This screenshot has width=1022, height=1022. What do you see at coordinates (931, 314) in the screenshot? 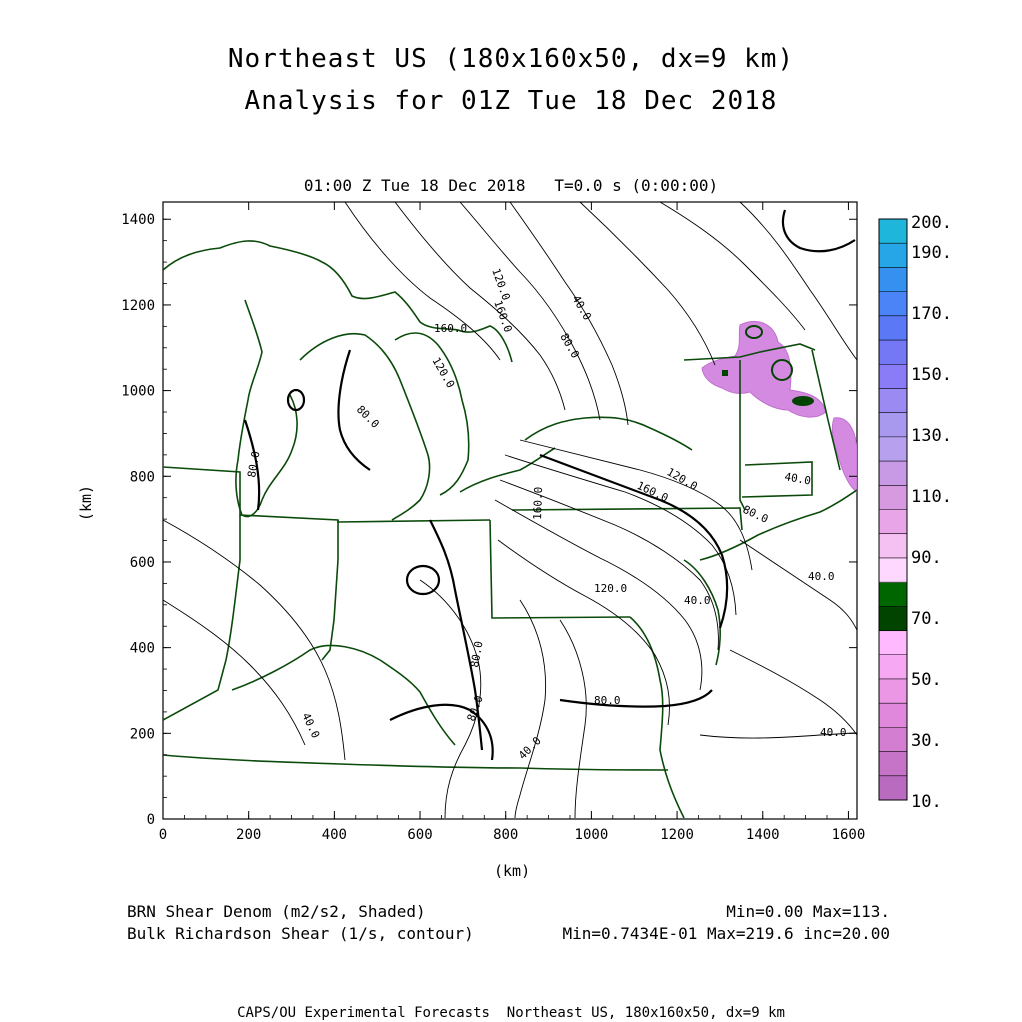
I see `colorbar-label: 170.` at bounding box center [931, 314].